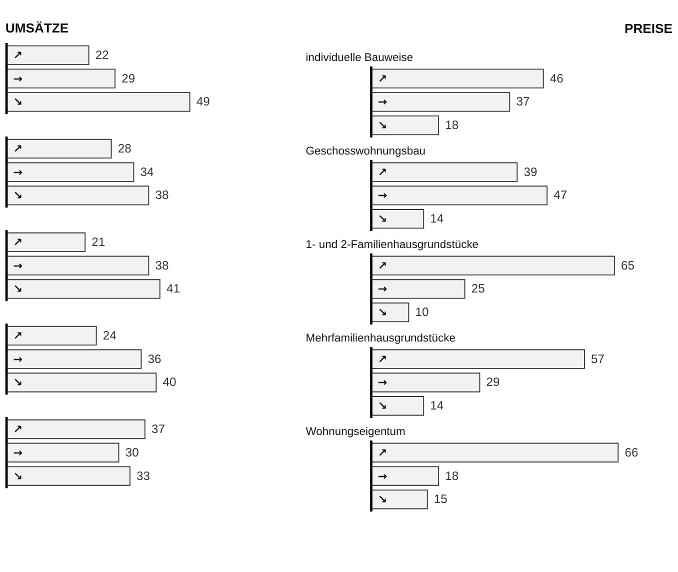  What do you see at coordinates (203, 101) in the screenshot?
I see `data-label: 49` at bounding box center [203, 101].